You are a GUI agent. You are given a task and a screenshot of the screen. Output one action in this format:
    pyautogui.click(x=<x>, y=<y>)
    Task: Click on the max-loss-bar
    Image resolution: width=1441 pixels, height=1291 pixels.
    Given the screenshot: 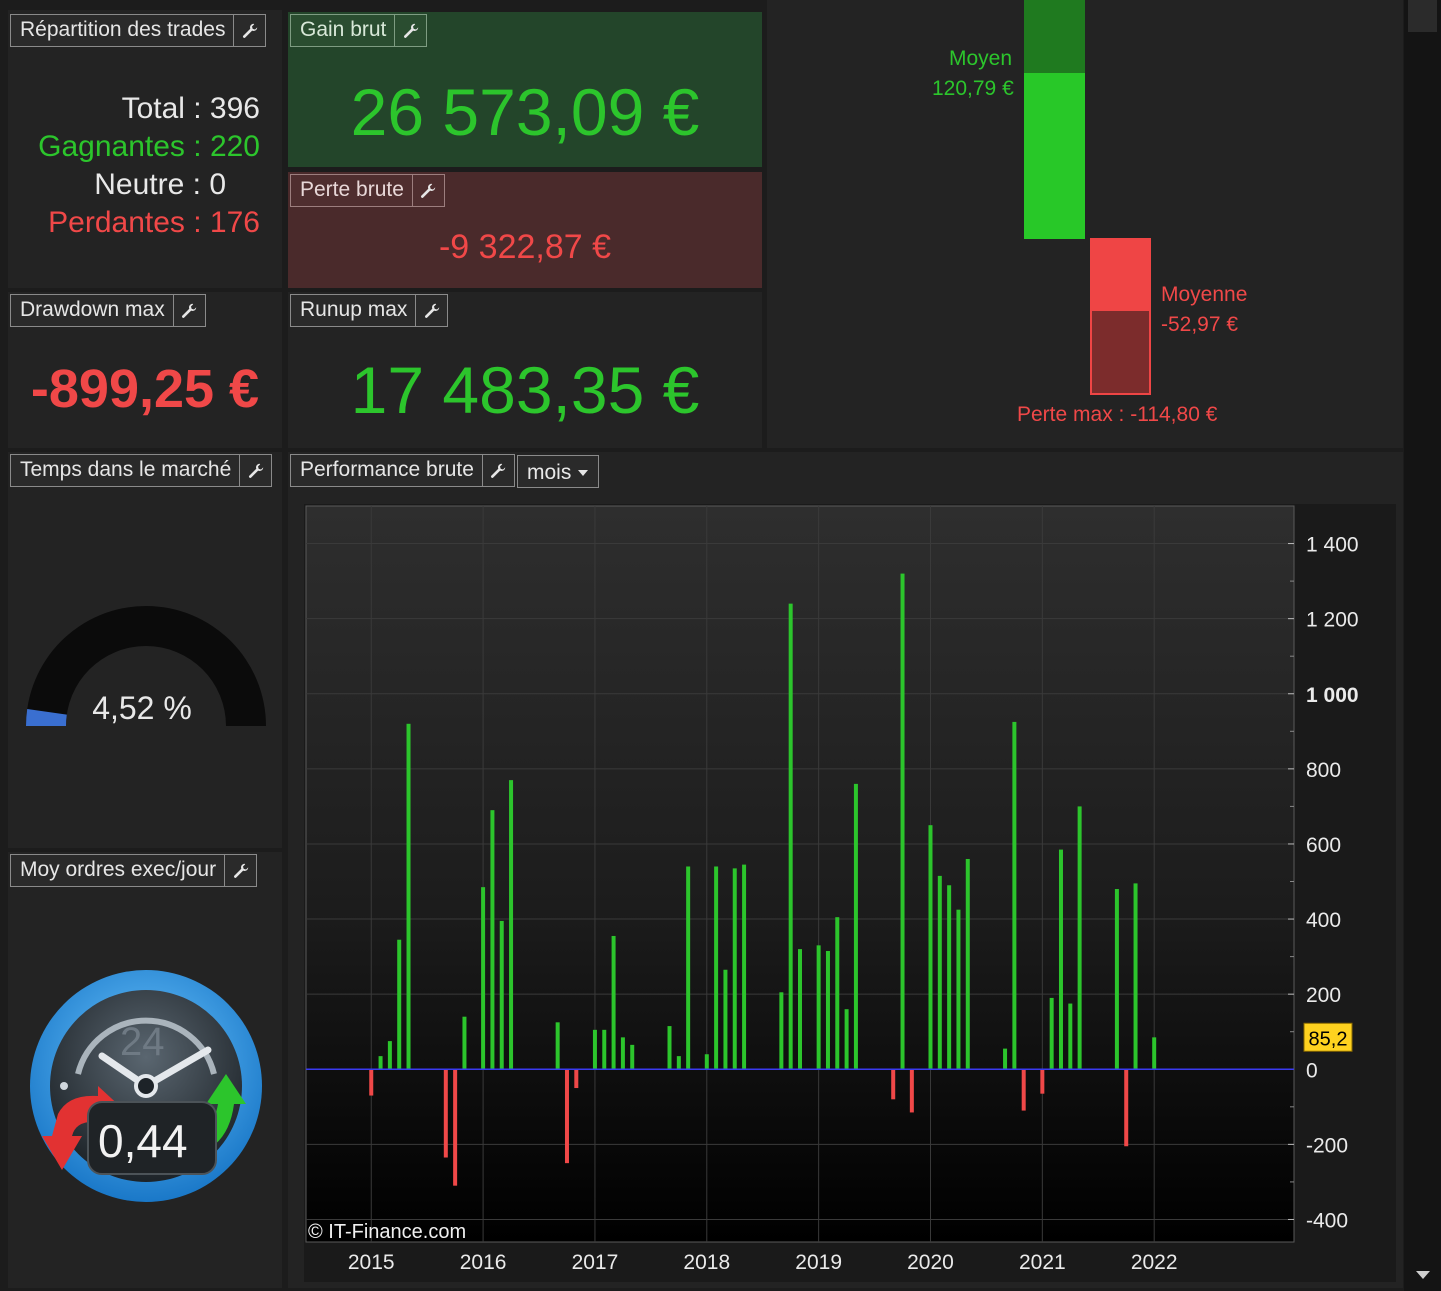 What is the action you would take?
    pyautogui.click(x=1120, y=353)
    